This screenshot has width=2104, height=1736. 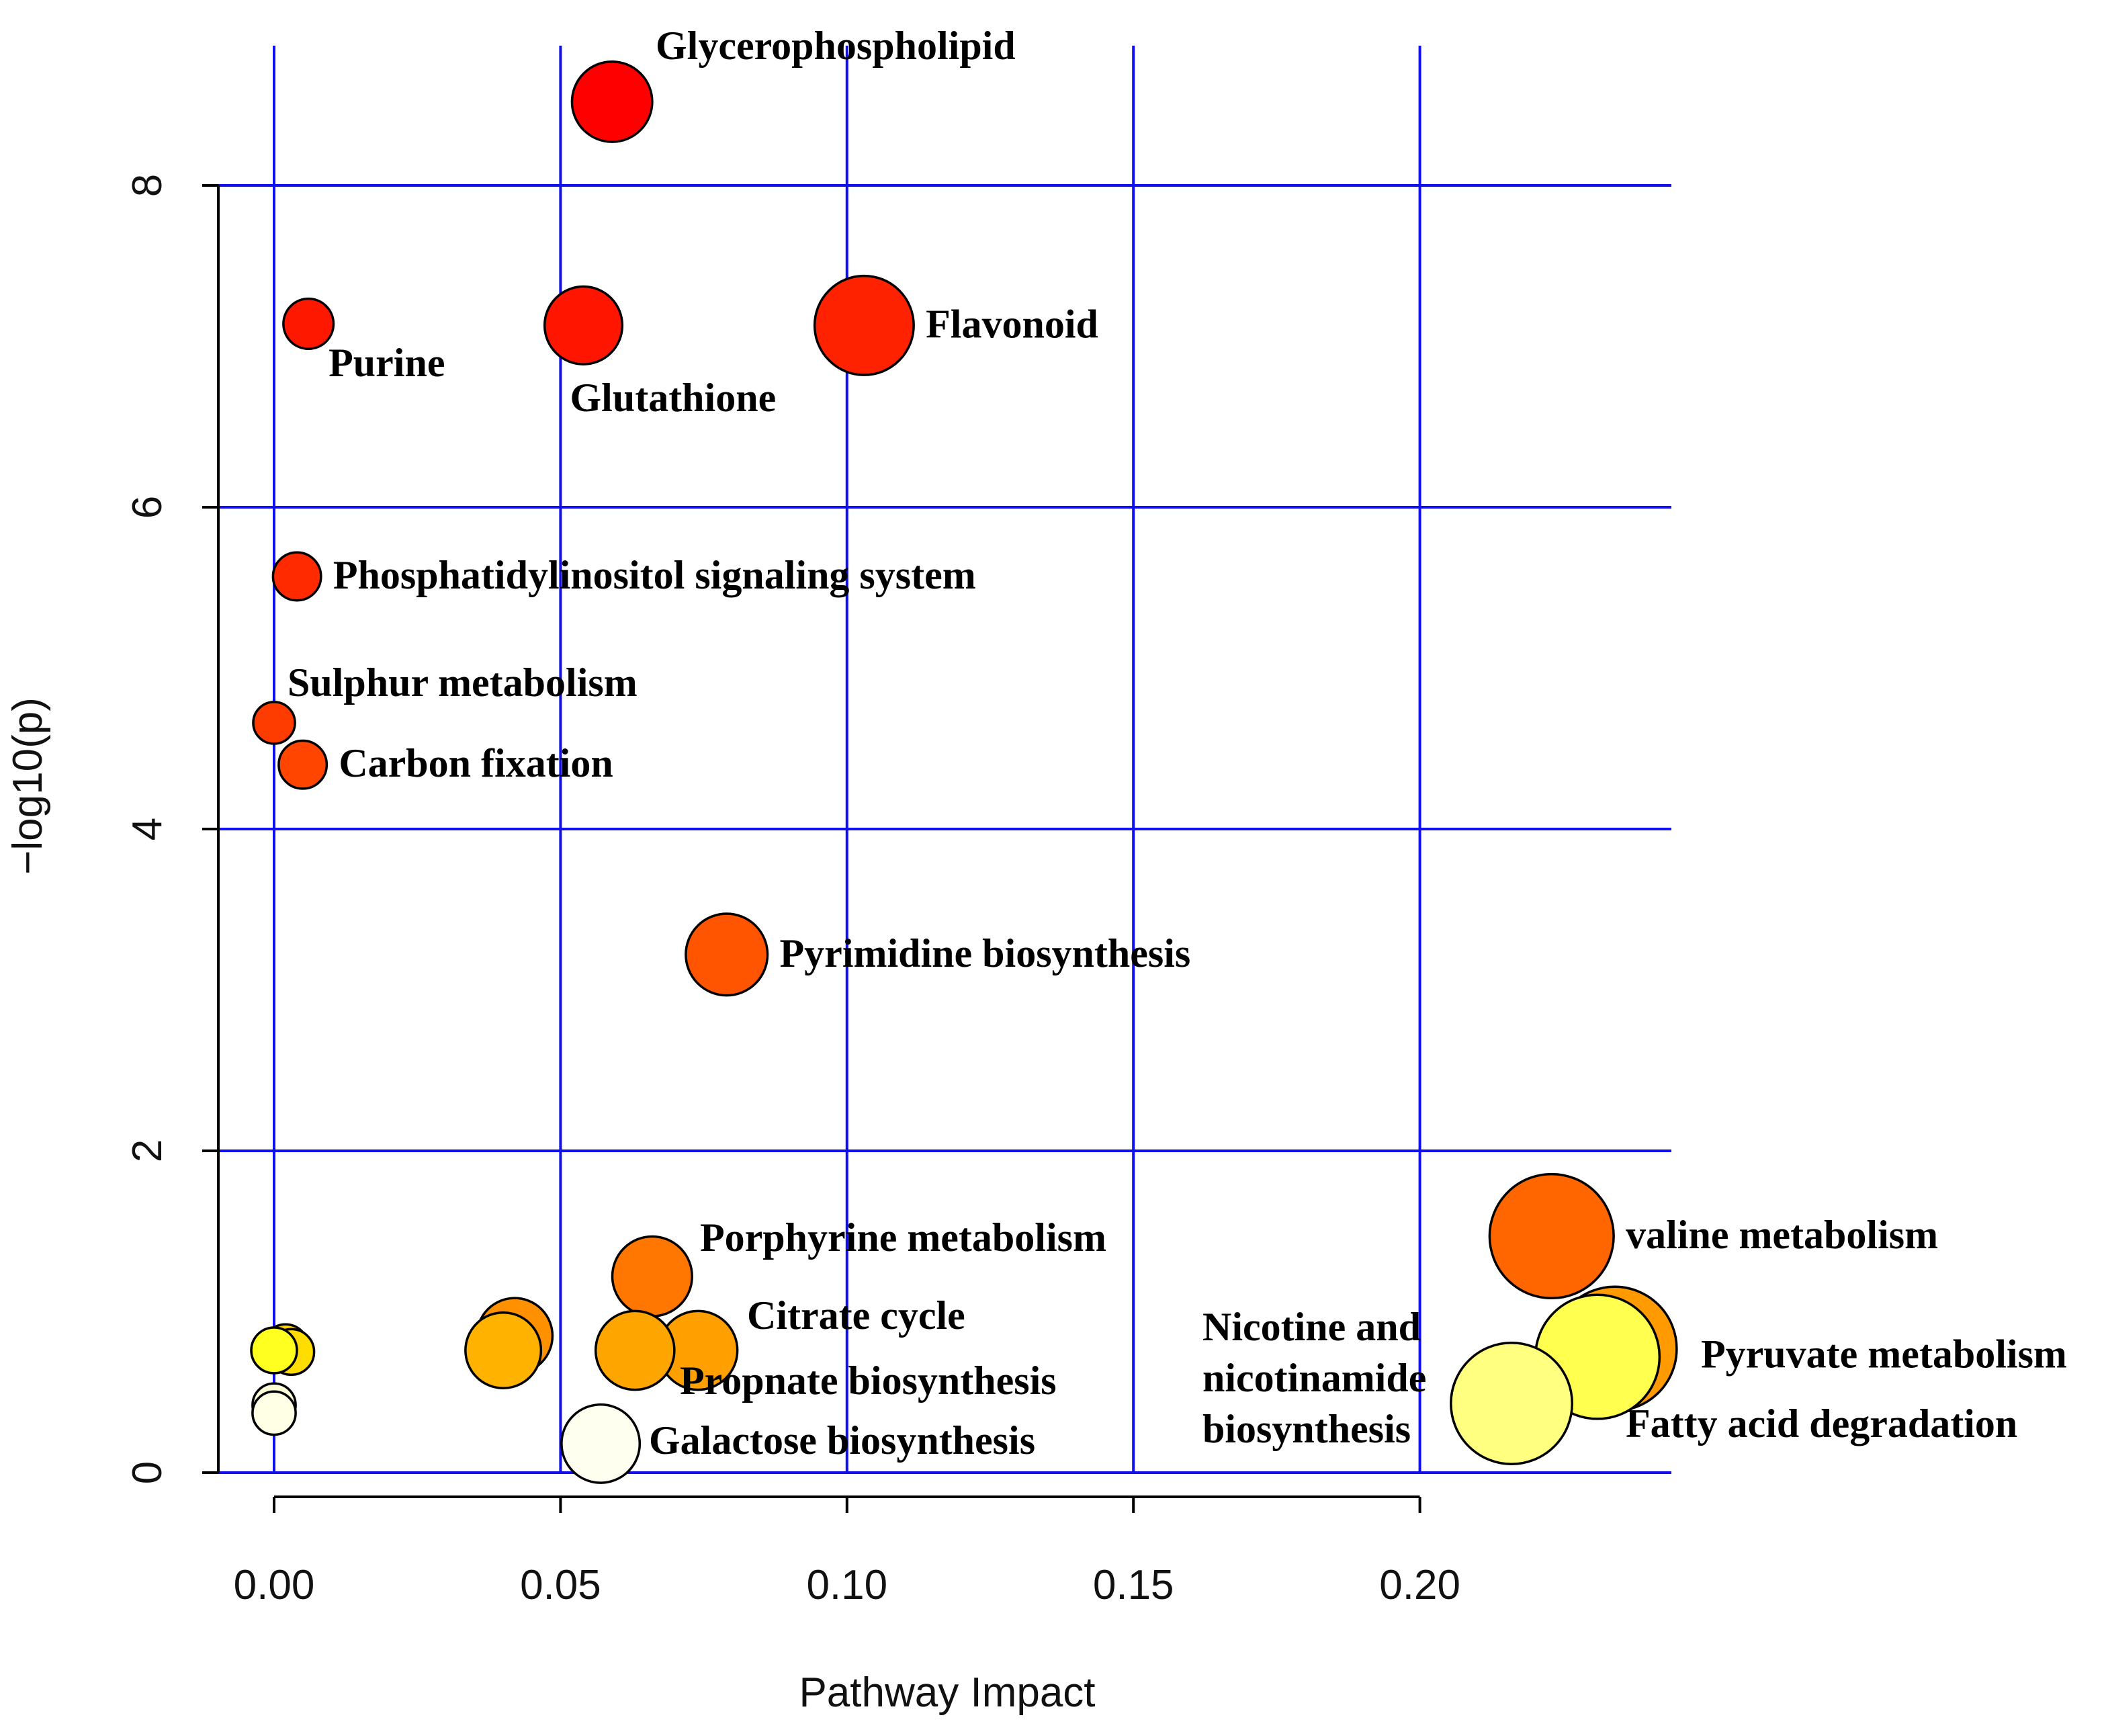 I want to click on bubble-label-line: Porphyrine metabolism, so click(x=903, y=1237).